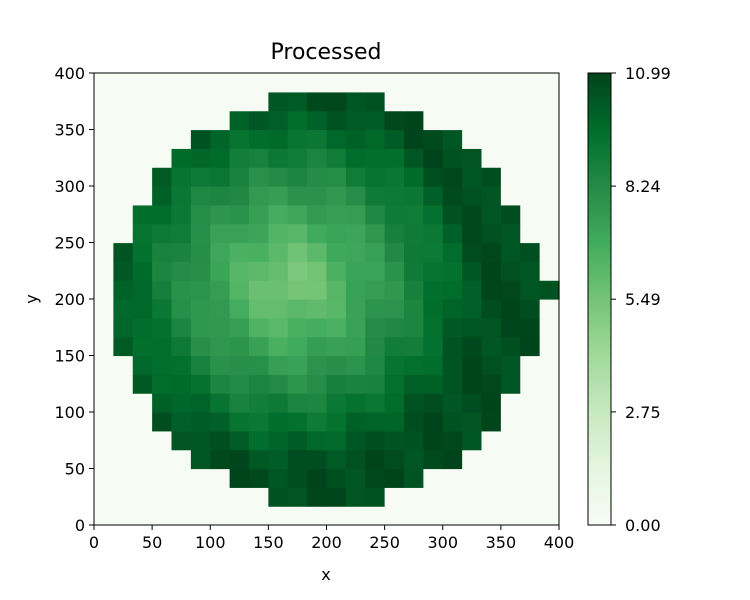 The height and width of the screenshot is (600, 750). I want to click on colorbar-tick-label: 5.49, so click(643, 299).